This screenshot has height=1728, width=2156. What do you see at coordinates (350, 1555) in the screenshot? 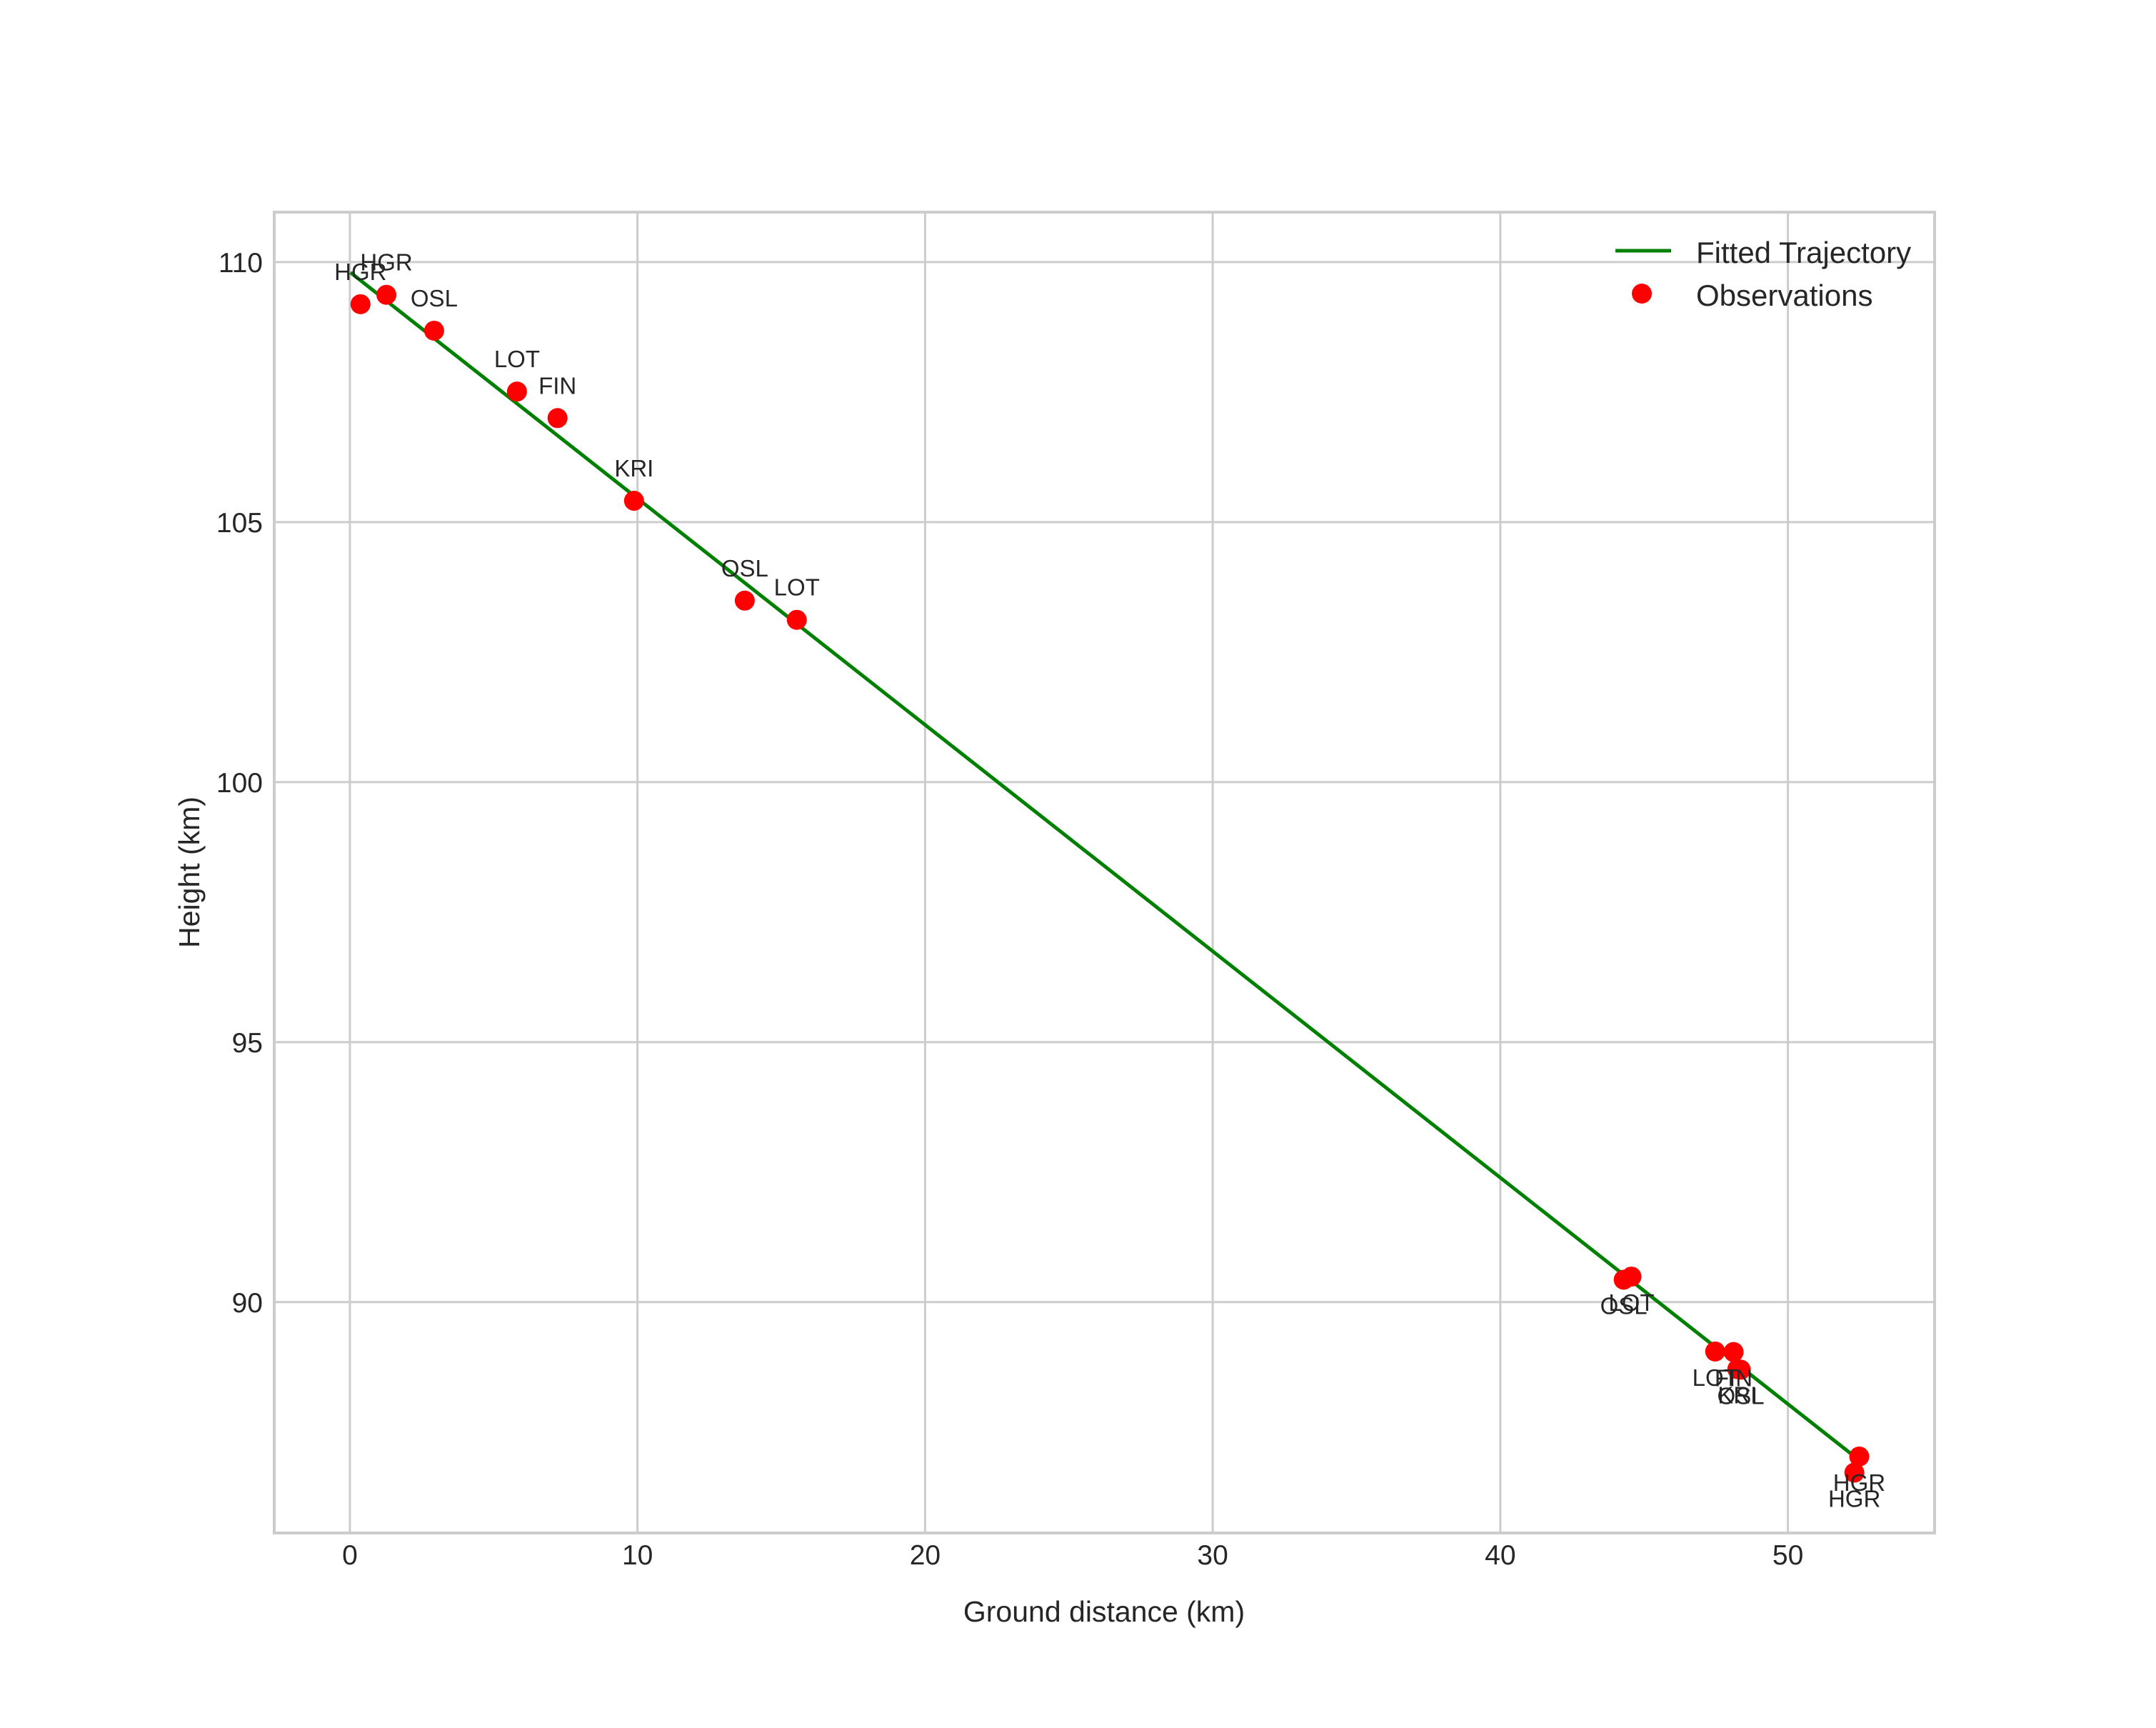
I see `x-tick-label: 0` at bounding box center [350, 1555].